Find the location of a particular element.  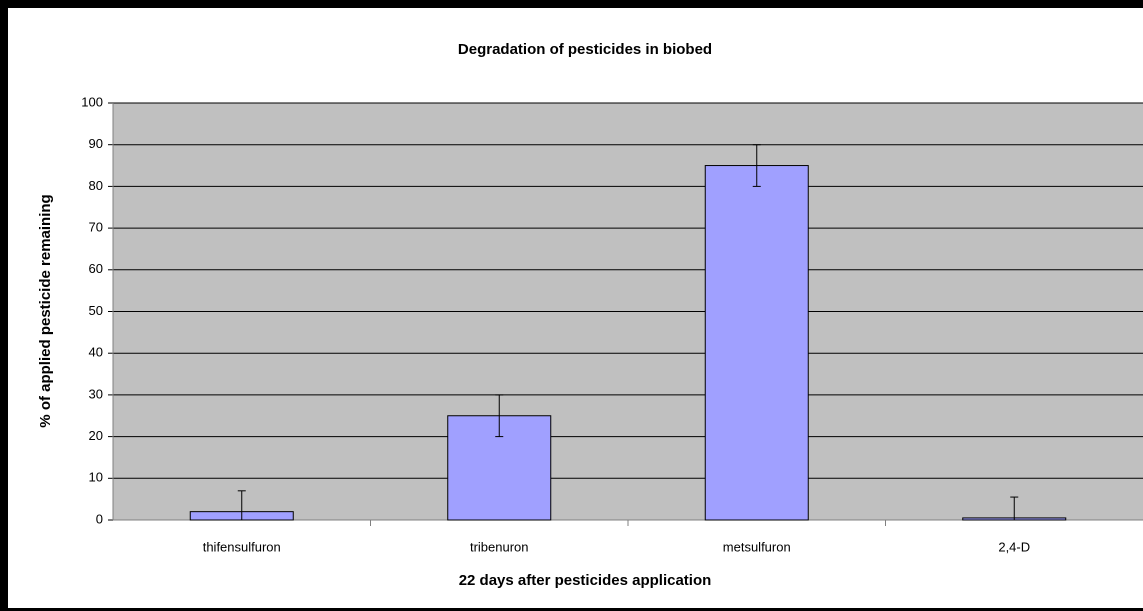

y-tick-label: 50 is located at coordinates (96, 310).